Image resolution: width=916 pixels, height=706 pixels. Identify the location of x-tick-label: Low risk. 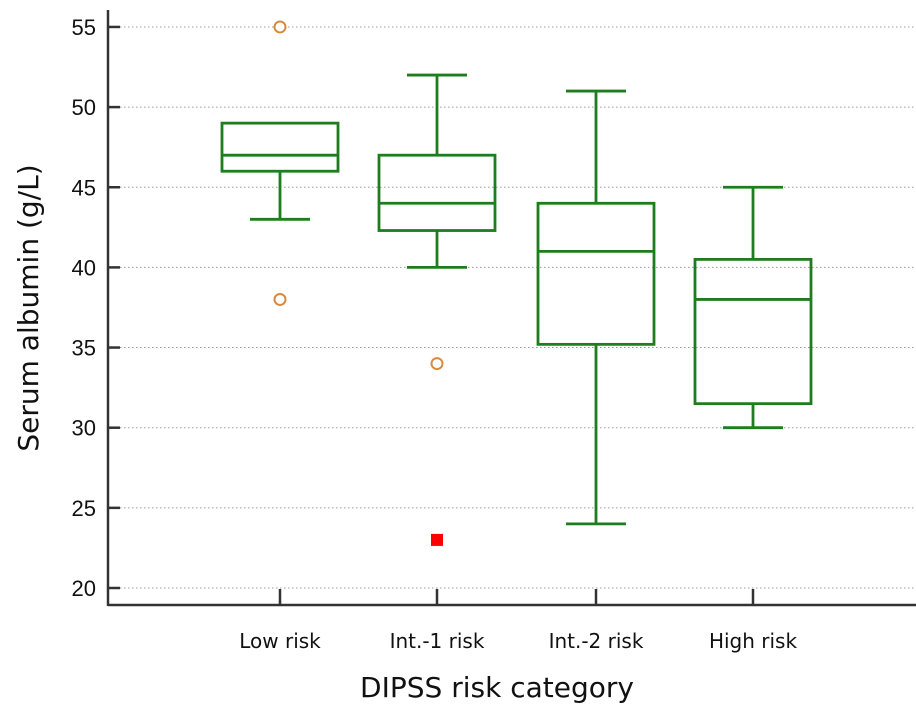
(280, 641).